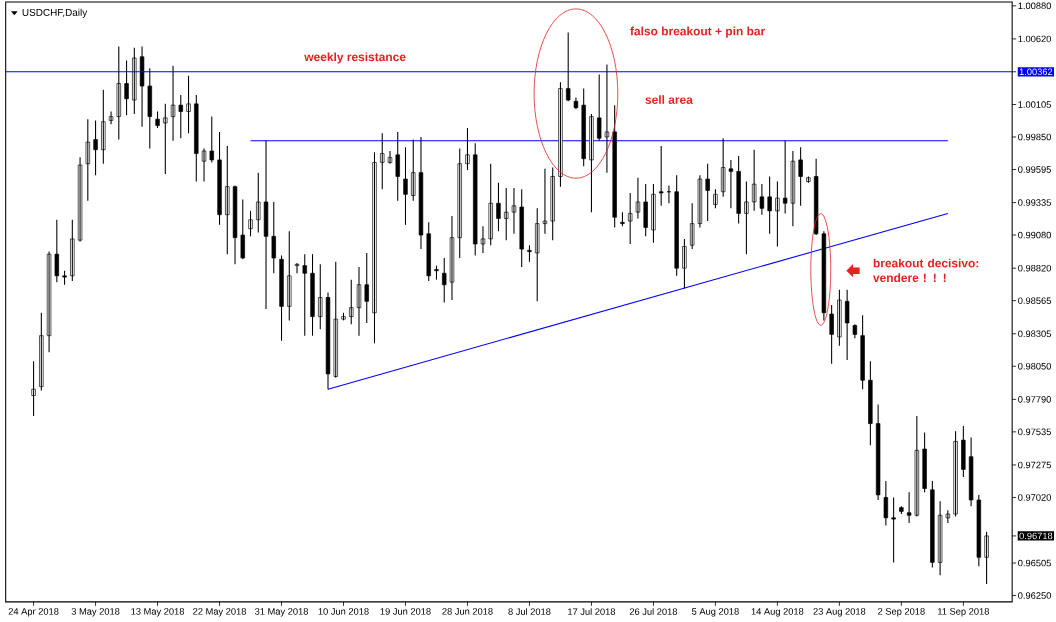 The height and width of the screenshot is (622, 1056). I want to click on y-tick-label: 0.97275, so click(1034, 465).